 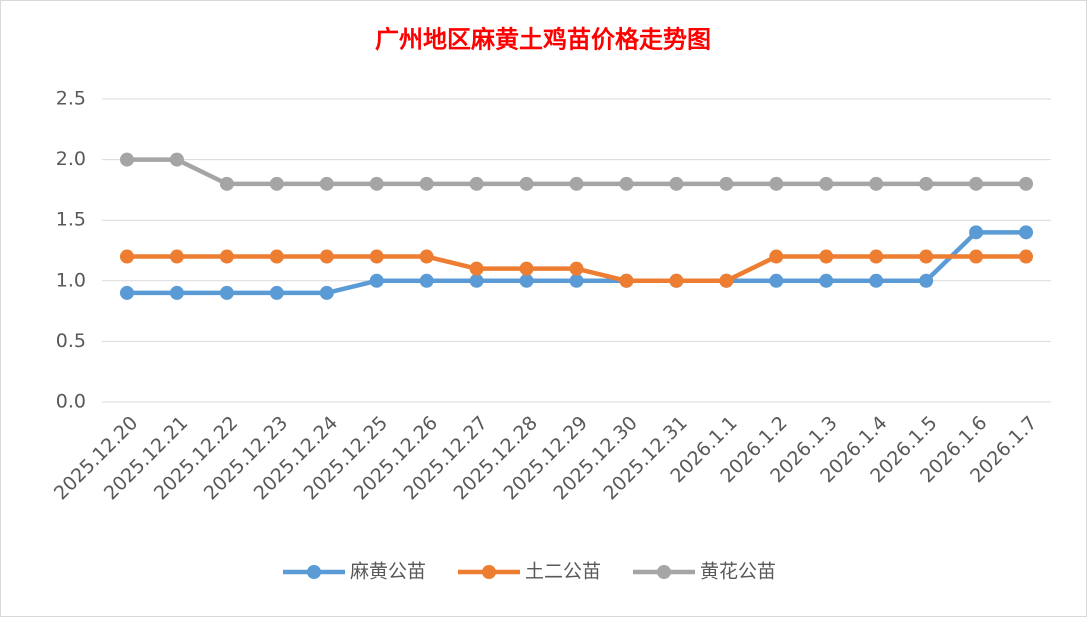 What do you see at coordinates (71, 280) in the screenshot?
I see `y-tick-label: 1.0` at bounding box center [71, 280].